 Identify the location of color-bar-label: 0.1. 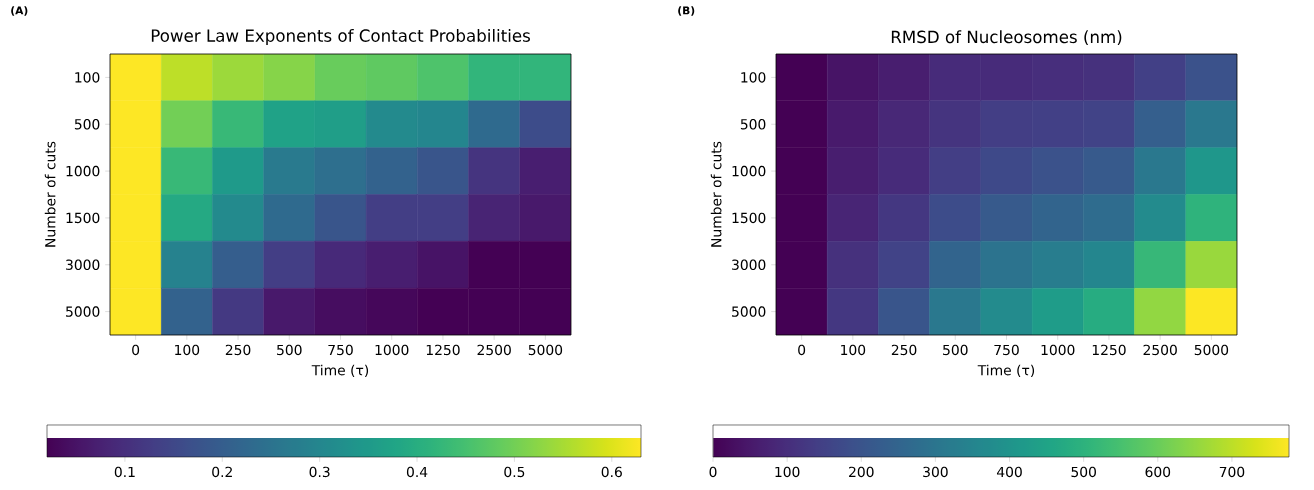
(124, 472).